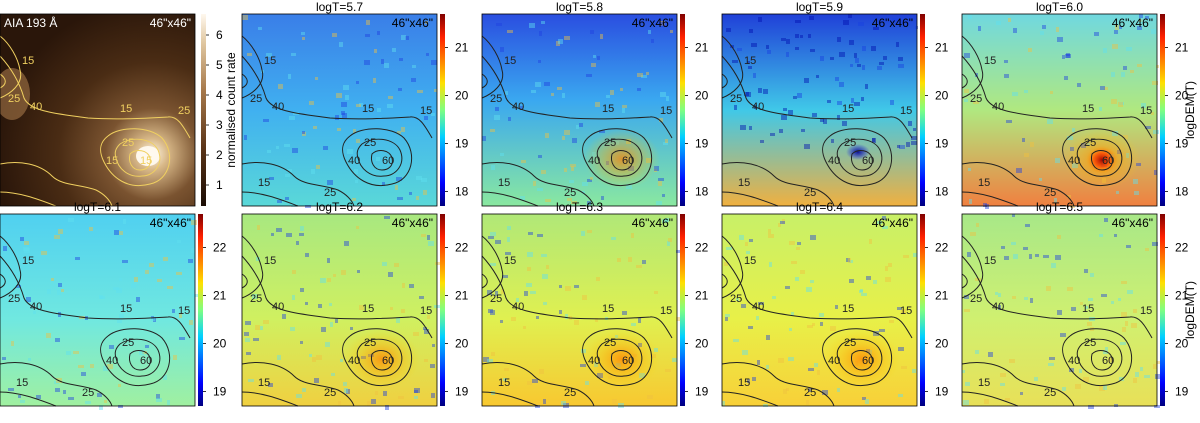 Image resolution: width=1200 pixels, height=423 pixels. What do you see at coordinates (702, 248) in the screenshot?
I see `colorbar-tick-label: 22` at bounding box center [702, 248].